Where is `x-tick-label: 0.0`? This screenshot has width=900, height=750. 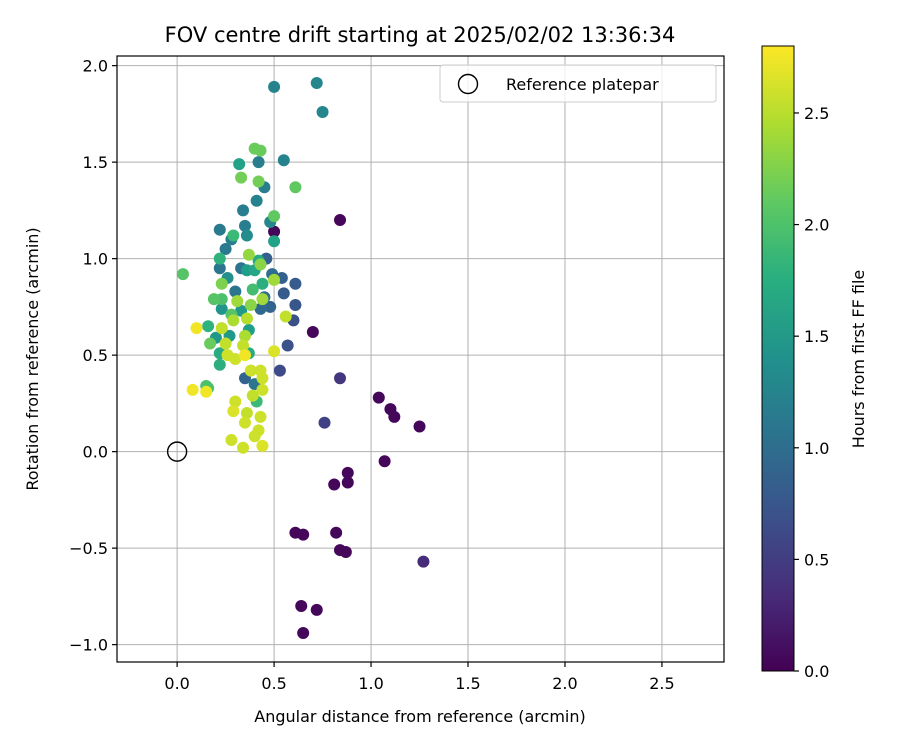 x-tick-label: 0.0 is located at coordinates (176, 683).